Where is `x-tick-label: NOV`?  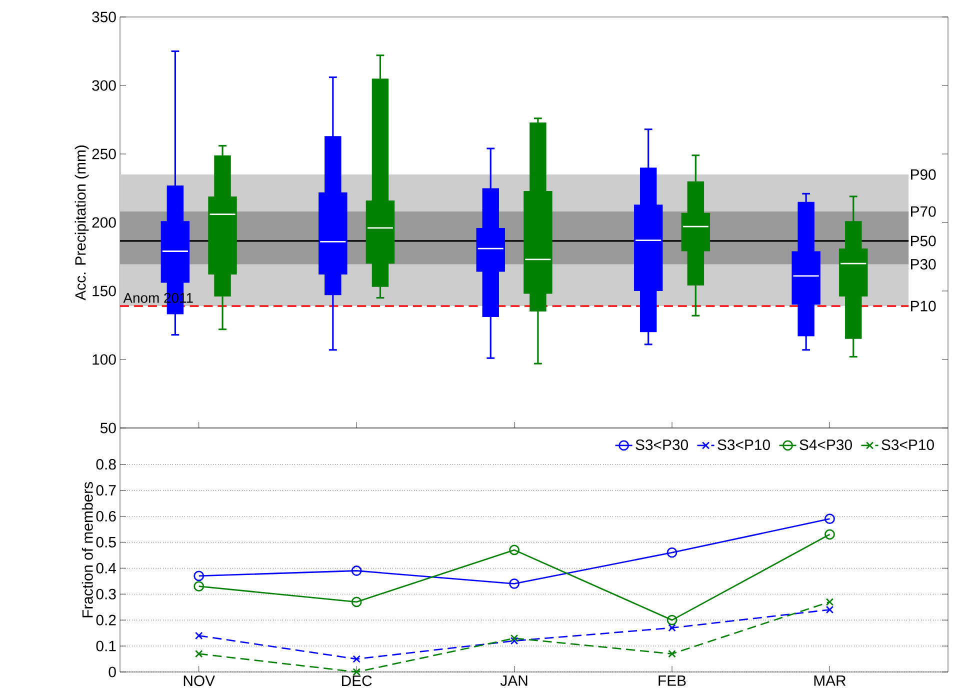
x-tick-label: NOV is located at coordinates (199, 681).